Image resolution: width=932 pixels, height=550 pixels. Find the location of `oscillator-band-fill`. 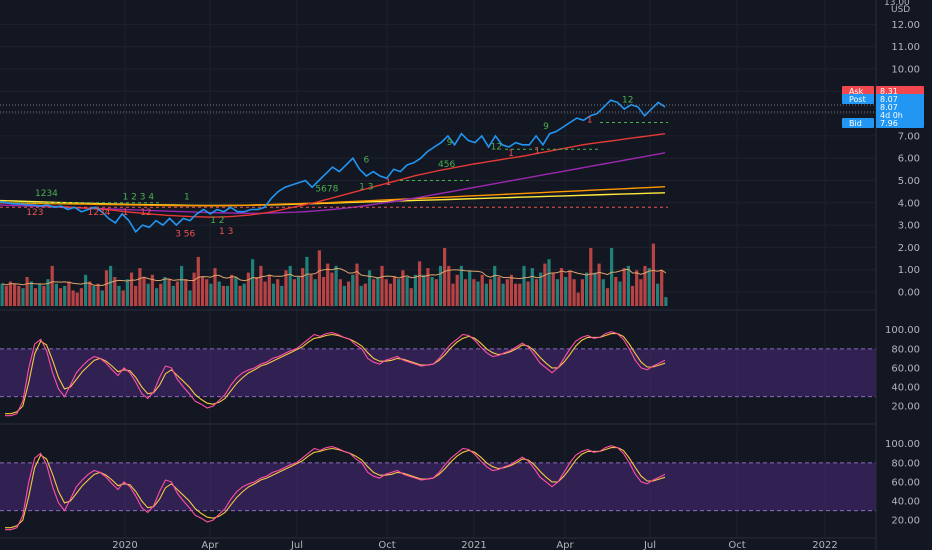

oscillator-band-fill is located at coordinates (438, 486).